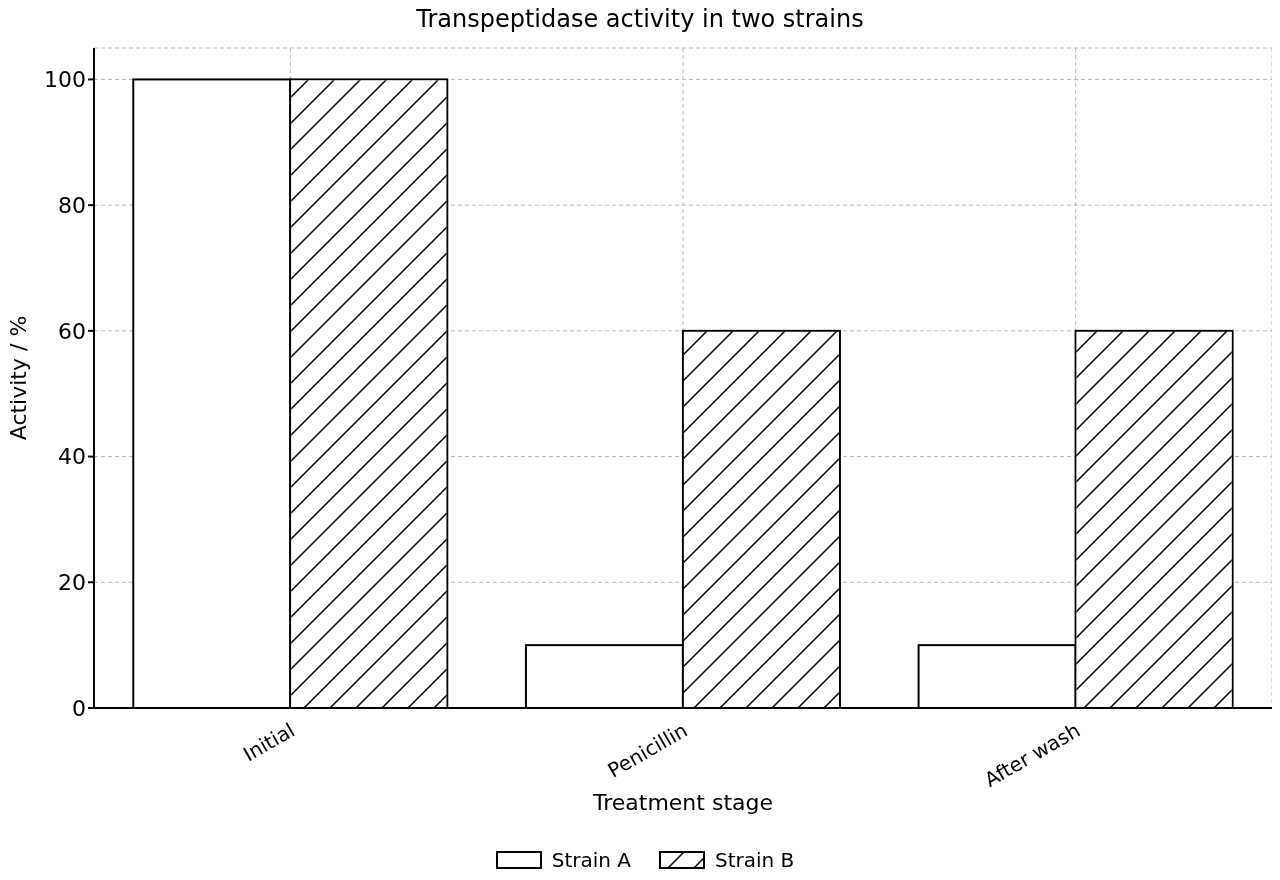 The height and width of the screenshot is (880, 1280). Describe the element at coordinates (72, 331) in the screenshot. I see `y-tick-label: 60` at that location.